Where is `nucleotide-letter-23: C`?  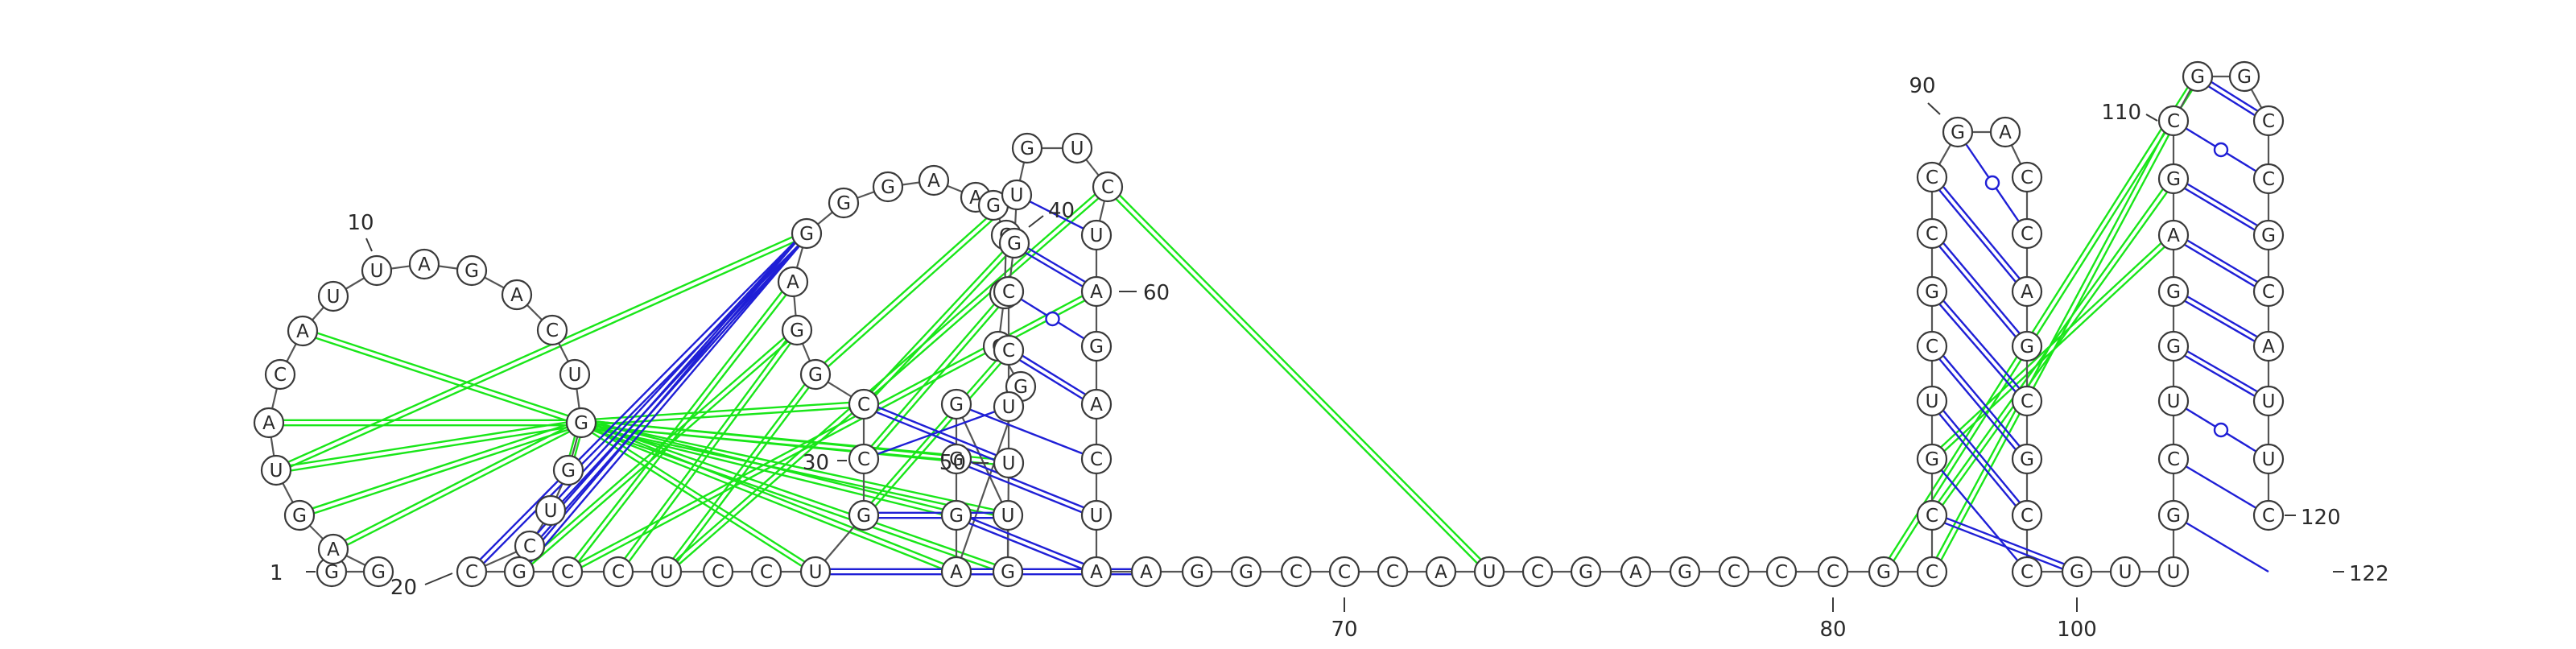
nucleotide-letter-23: C is located at coordinates (618, 572).